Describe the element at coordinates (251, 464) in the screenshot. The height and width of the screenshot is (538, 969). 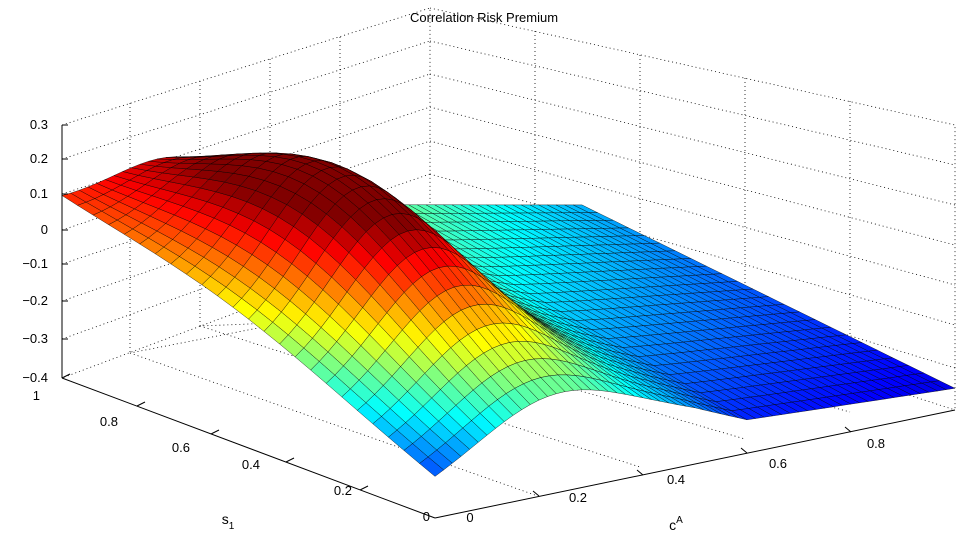
I see `y-tick-label: 0.4` at that location.